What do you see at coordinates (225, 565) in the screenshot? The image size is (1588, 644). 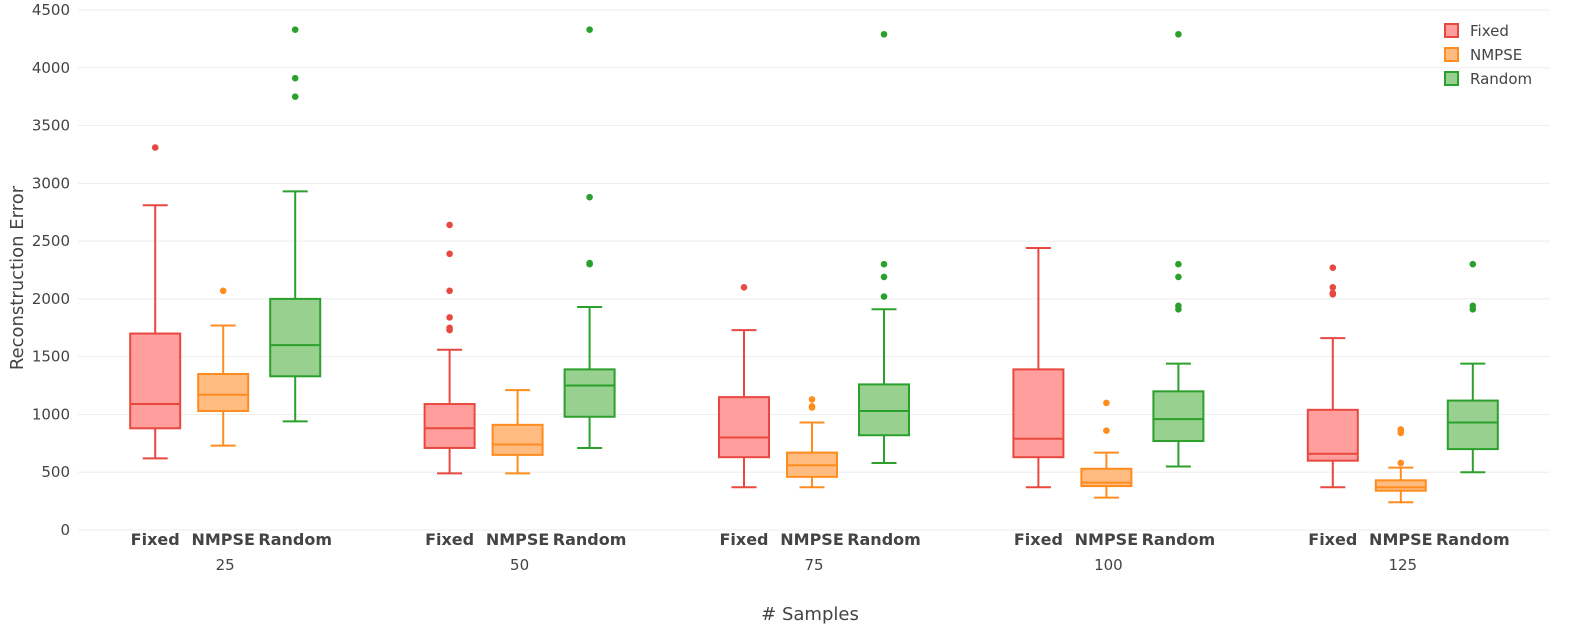 I see `x-group-label: 25` at bounding box center [225, 565].